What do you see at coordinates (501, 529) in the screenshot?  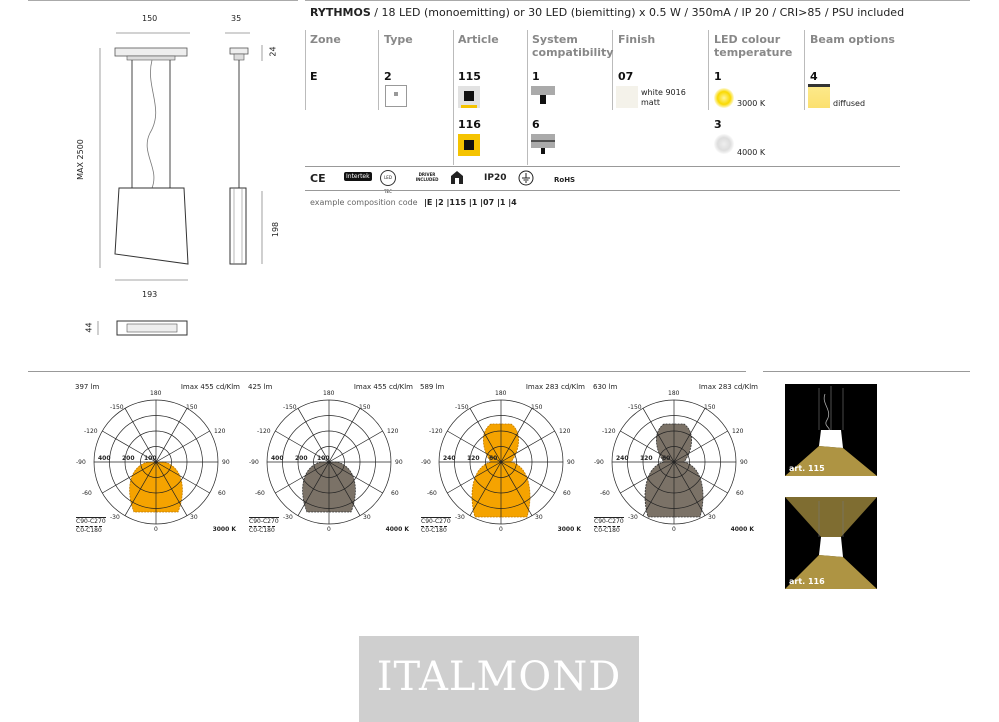 I see `polar-angle-label: 0` at bounding box center [501, 529].